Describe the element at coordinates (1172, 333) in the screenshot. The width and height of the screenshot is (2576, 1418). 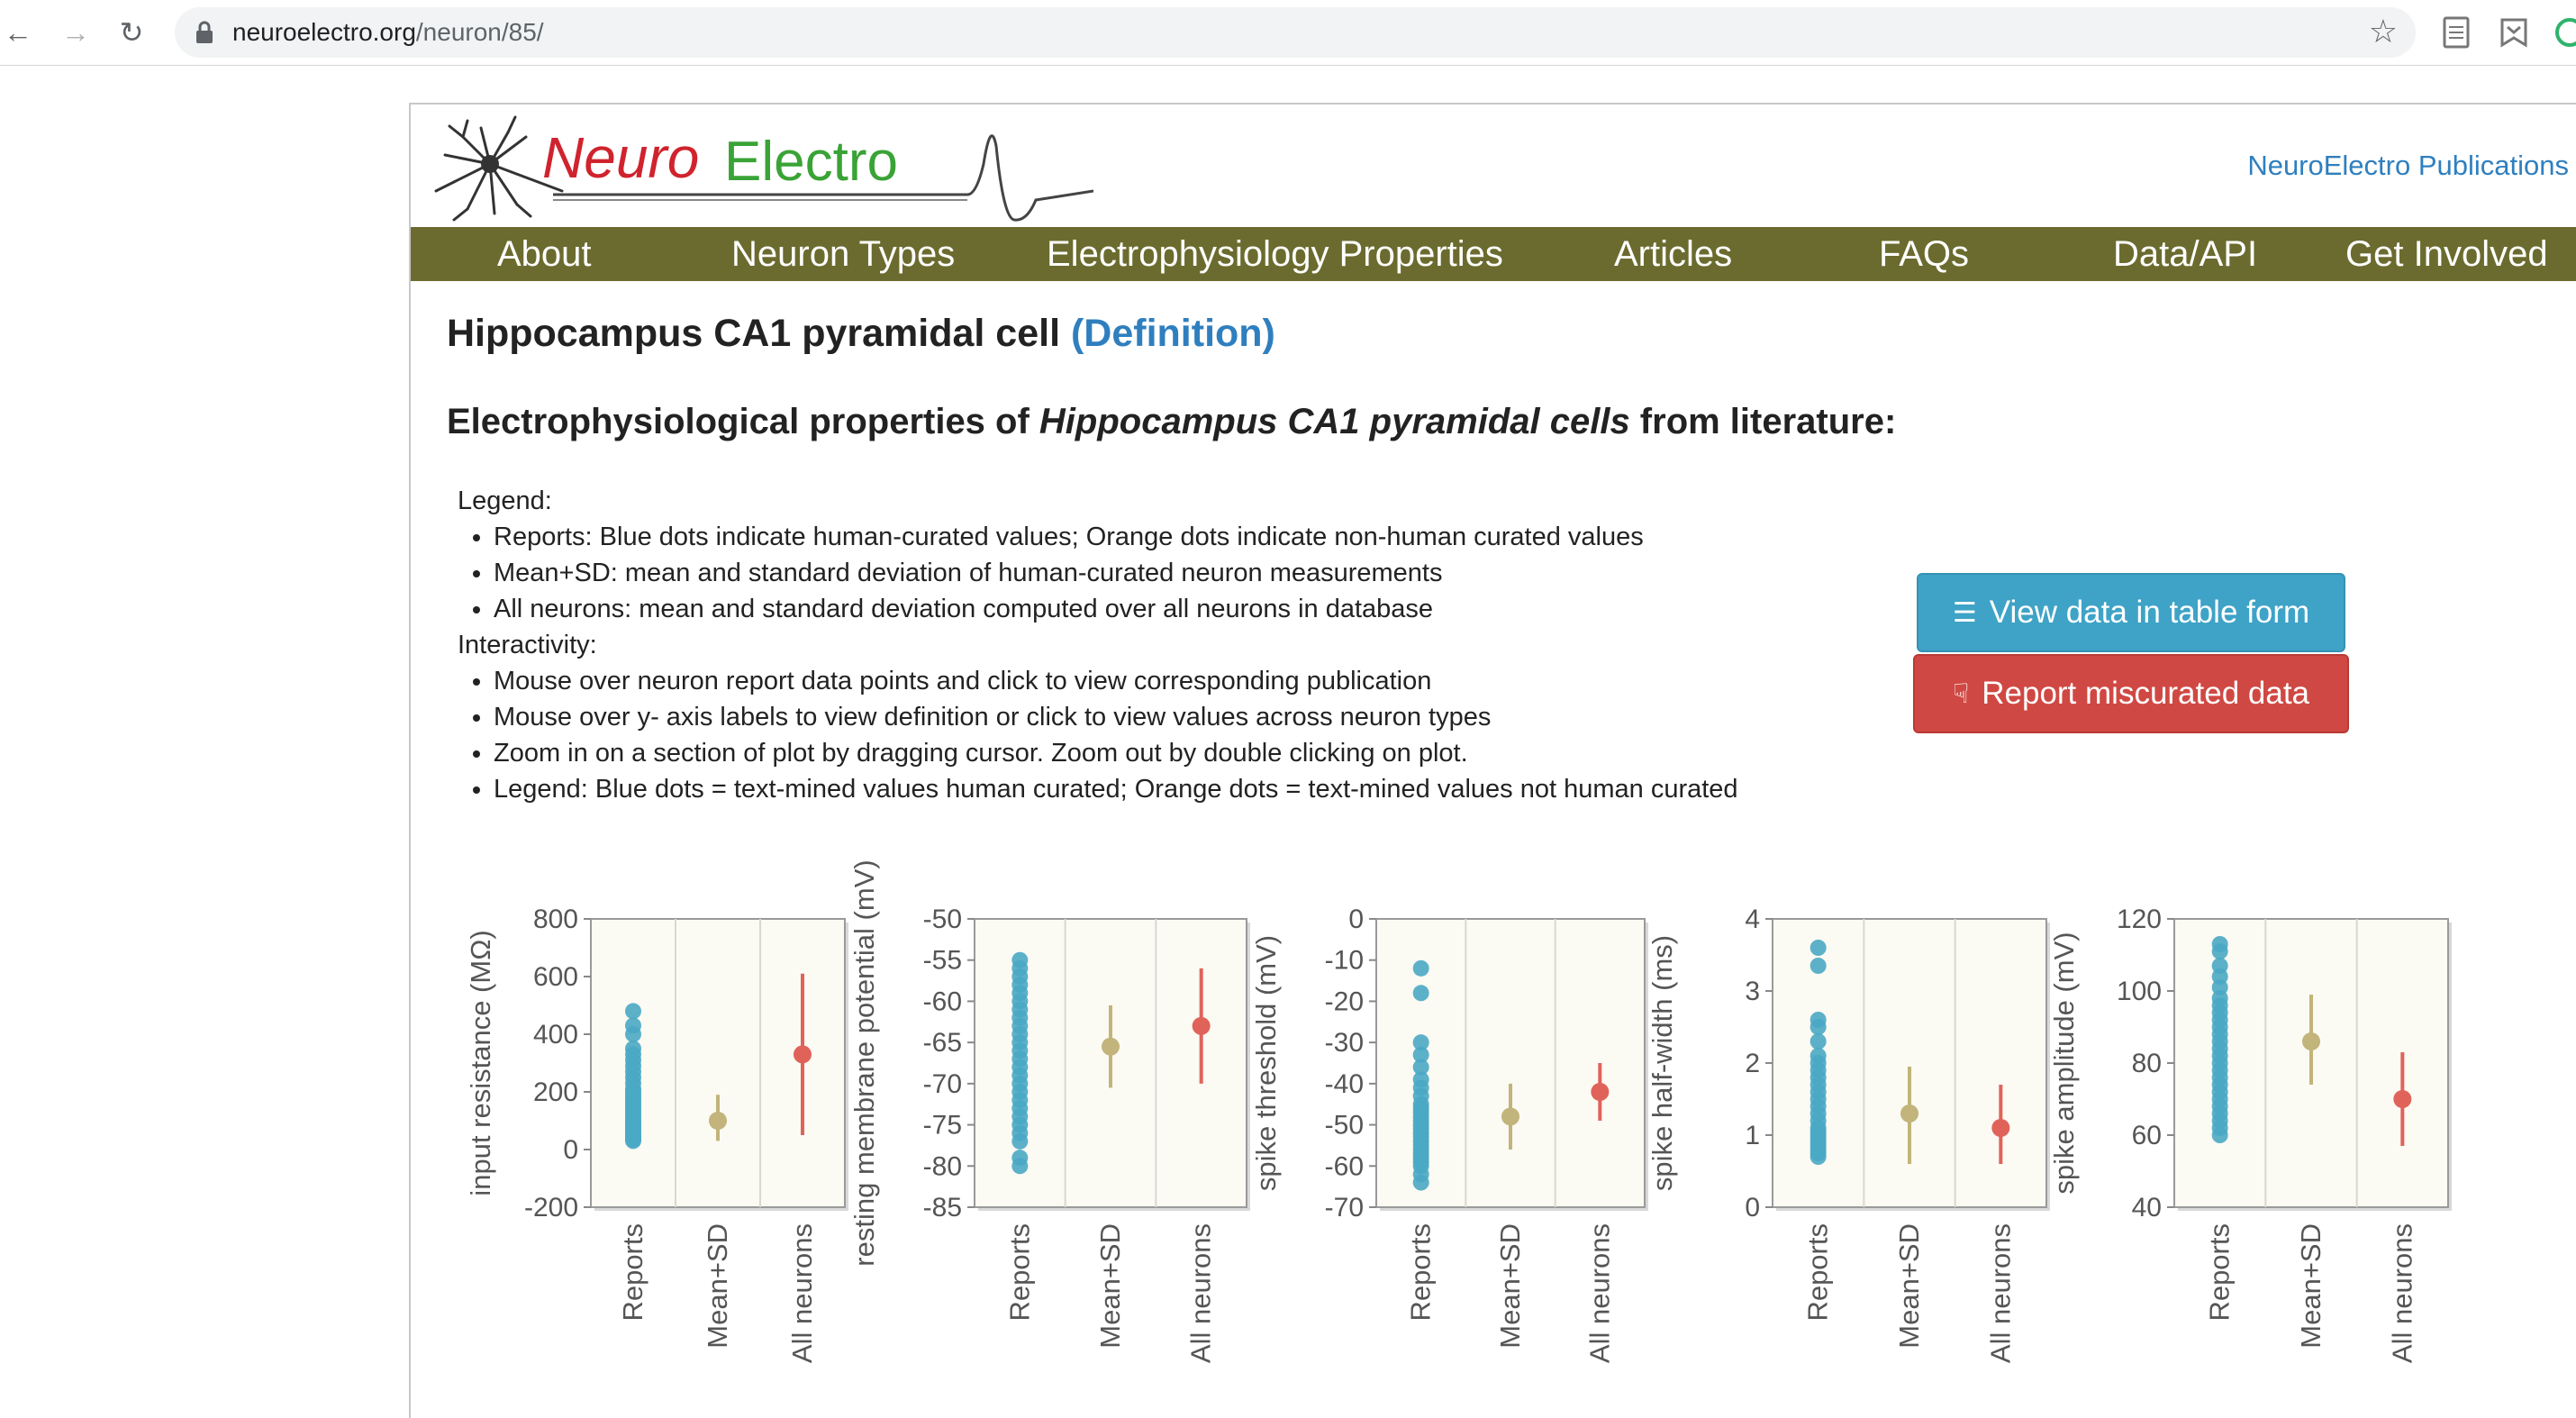
I see `definition-link: (Definition)` at that location.